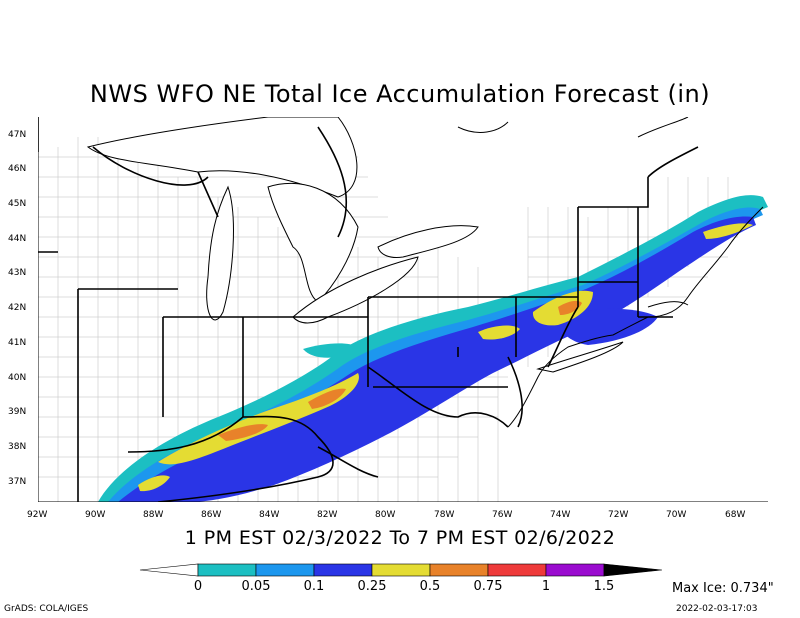 The height and width of the screenshot is (618, 800). Describe the element at coordinates (314, 586) in the screenshot. I see `legend-label: 0.1` at that location.